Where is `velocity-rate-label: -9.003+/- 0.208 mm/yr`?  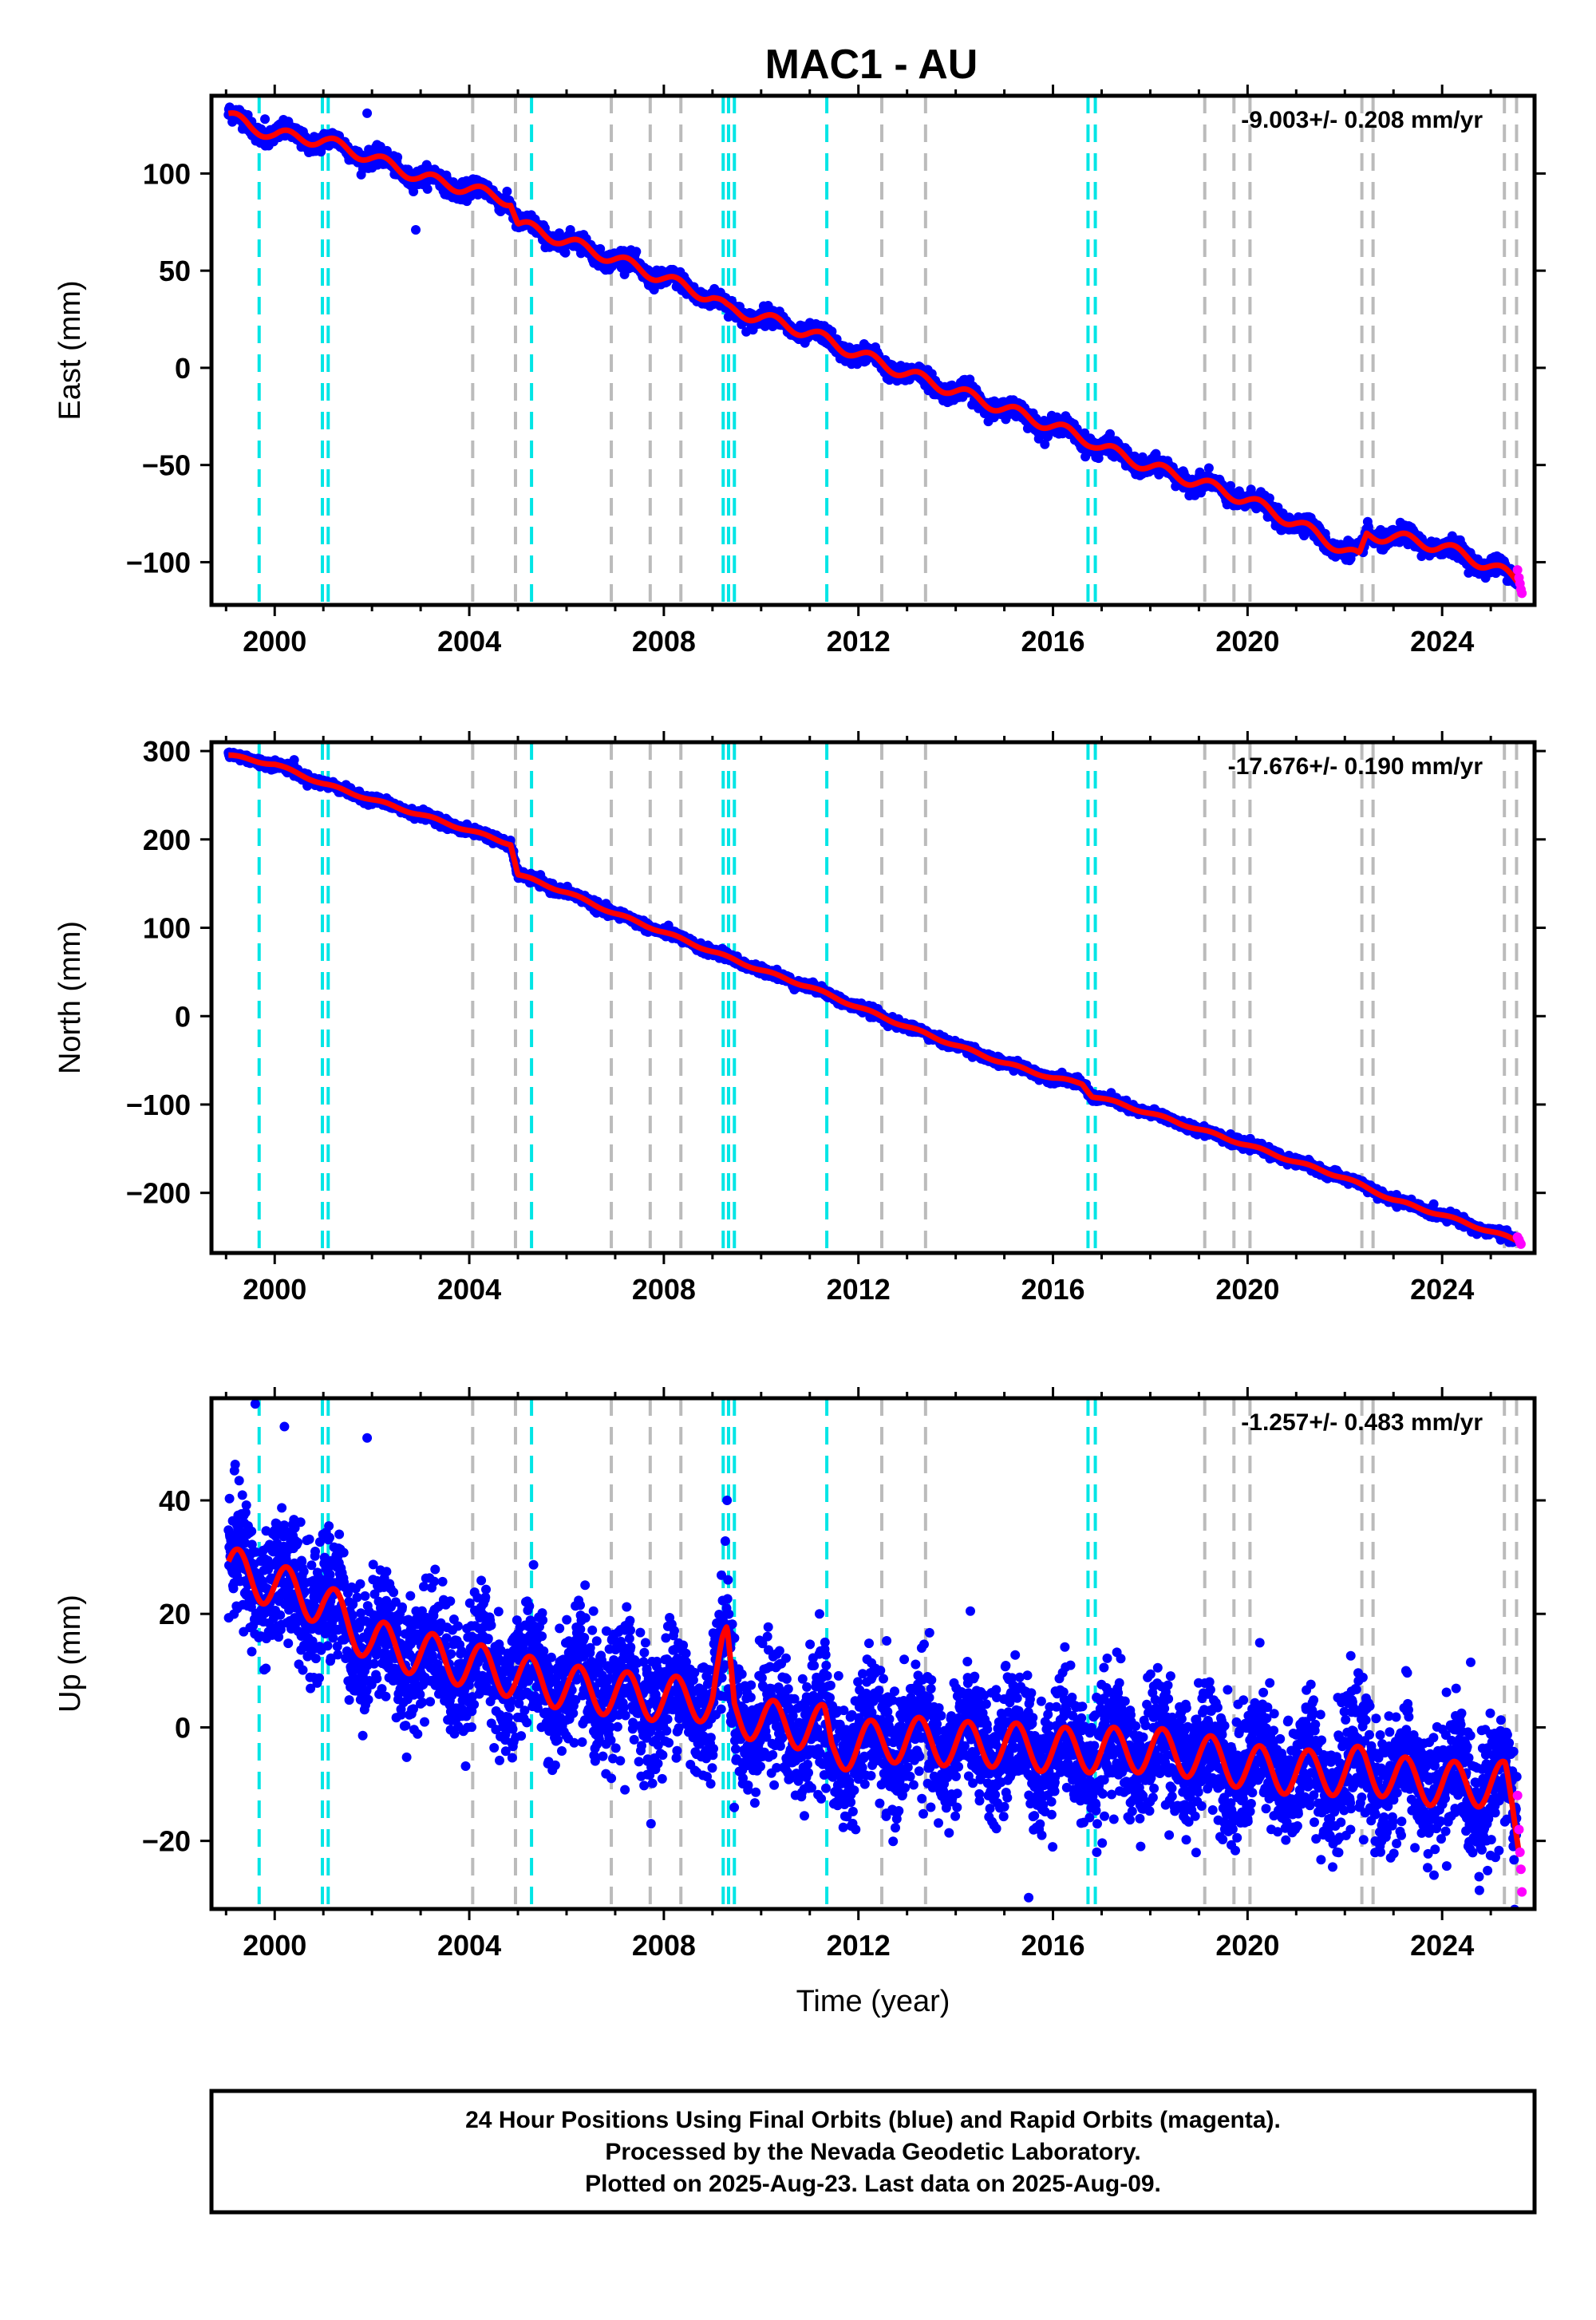
velocity-rate-label: -9.003+/- 0.208 mm/yr is located at coordinates (1362, 120).